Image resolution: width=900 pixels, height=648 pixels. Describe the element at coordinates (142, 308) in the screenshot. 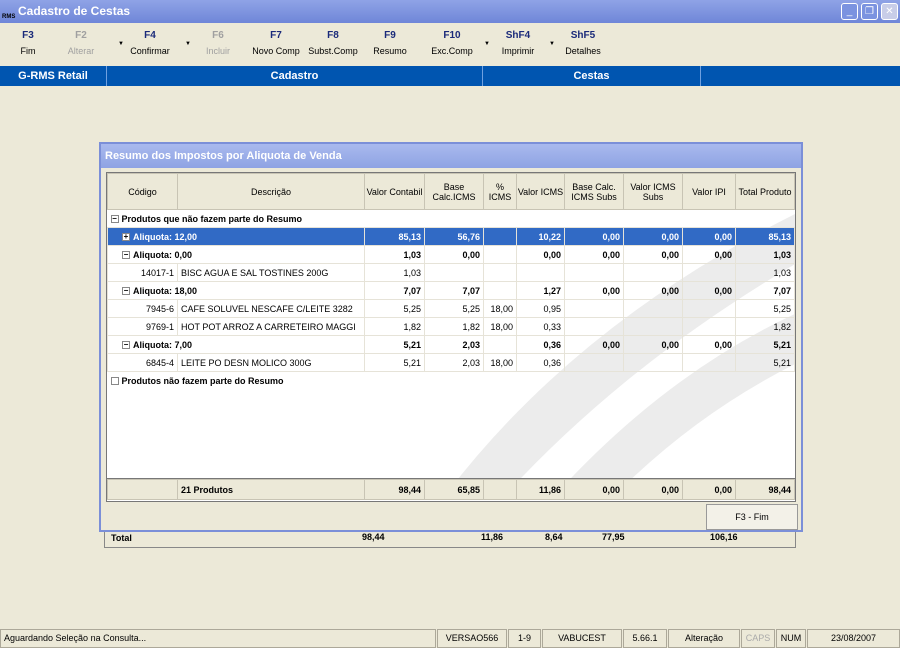

I see `product-code: 7945-6` at that location.